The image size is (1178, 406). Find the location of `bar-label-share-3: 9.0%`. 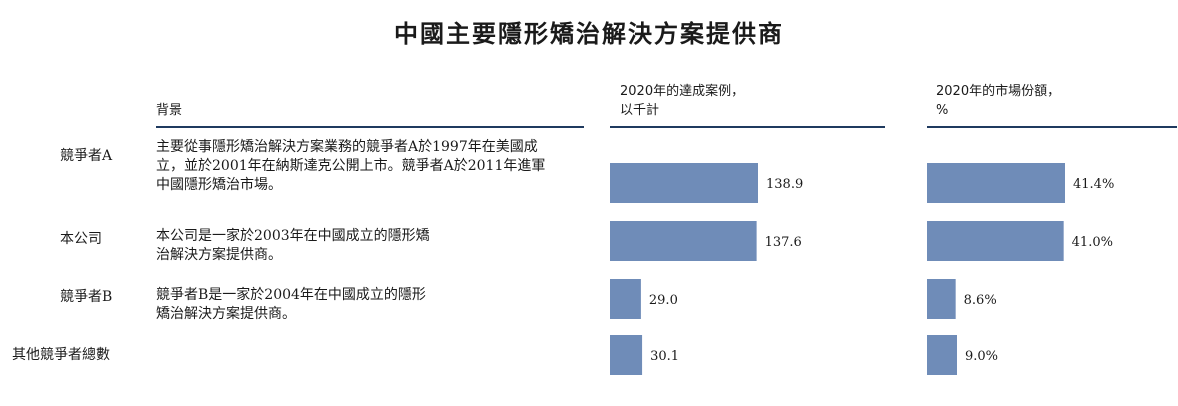

bar-label-share-3: 9.0% is located at coordinates (981, 356).